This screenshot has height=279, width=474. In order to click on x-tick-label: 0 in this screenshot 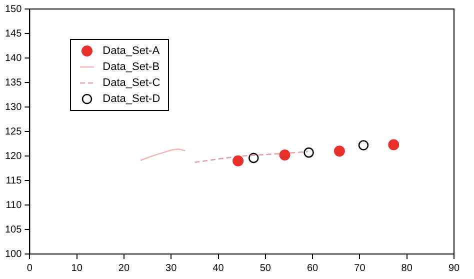, I will do `click(29, 268)`.